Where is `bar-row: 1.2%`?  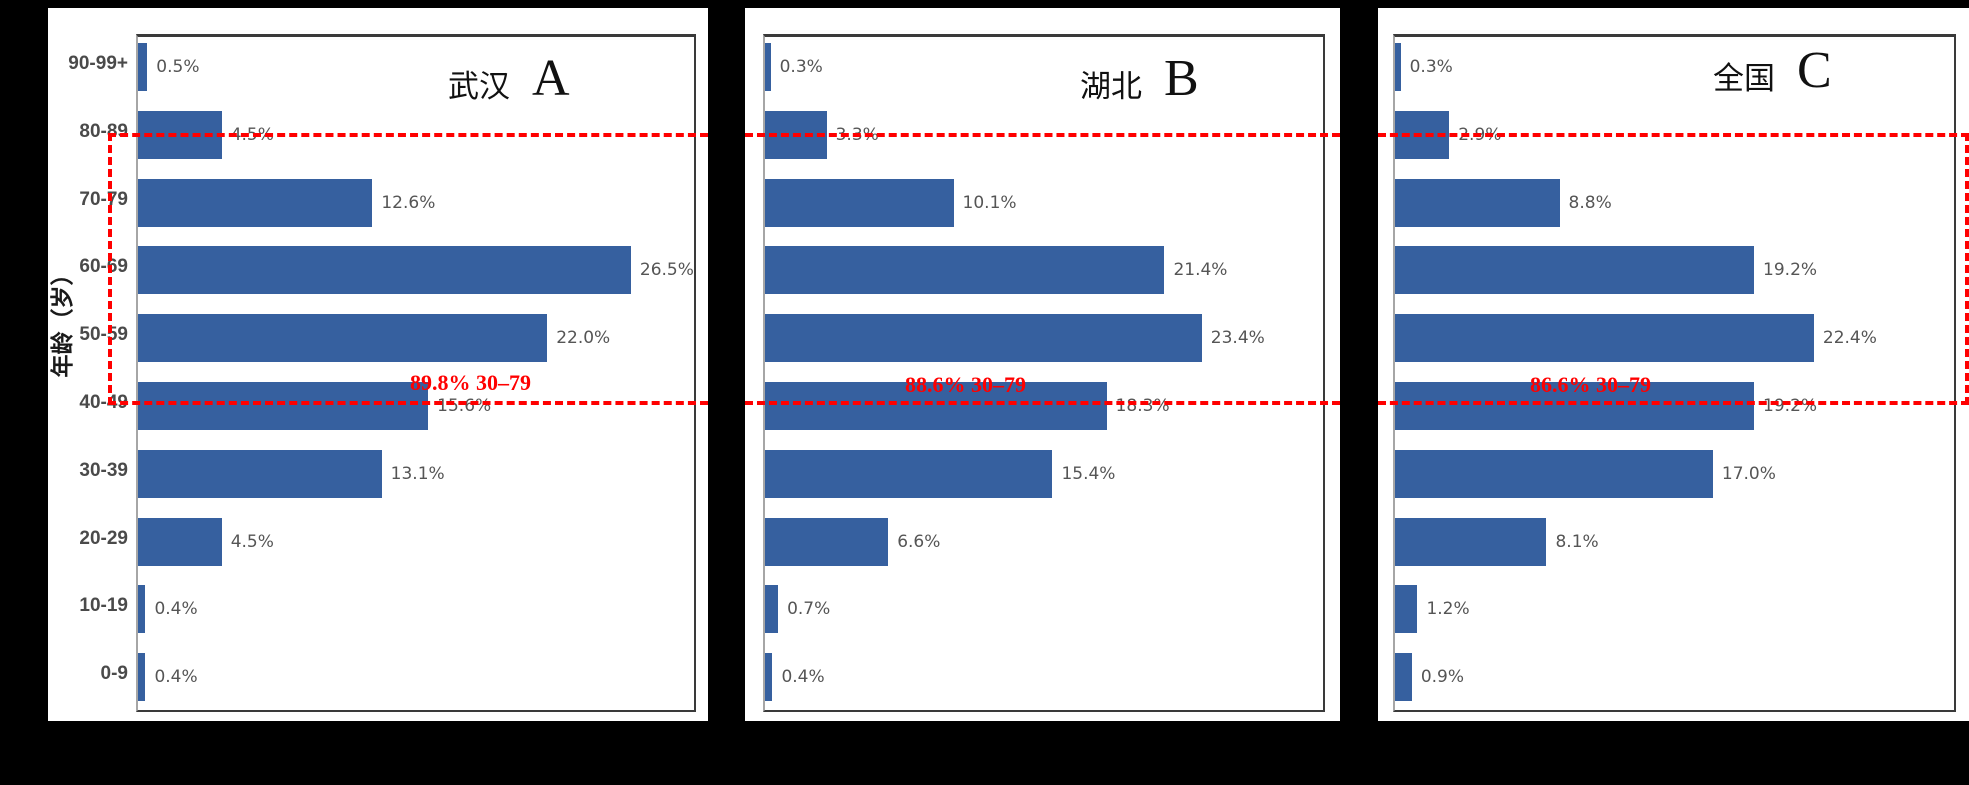 bar-row: 1.2% is located at coordinates (1432, 609).